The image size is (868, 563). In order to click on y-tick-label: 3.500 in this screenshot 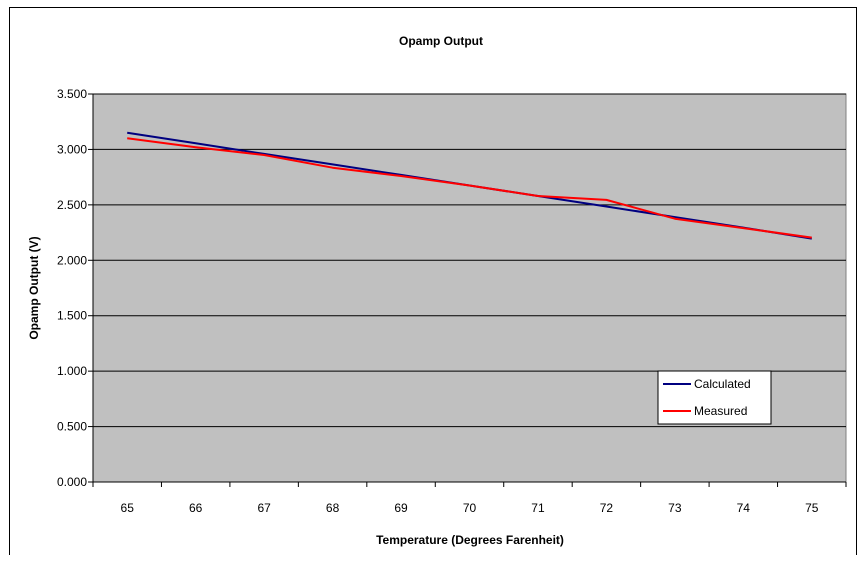, I will do `click(72, 94)`.